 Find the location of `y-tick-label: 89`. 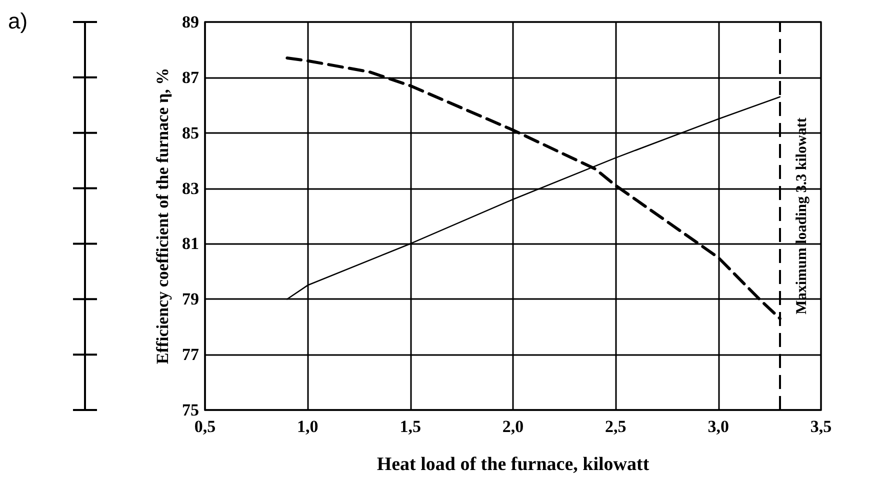

y-tick-label: 89 is located at coordinates (190, 22).